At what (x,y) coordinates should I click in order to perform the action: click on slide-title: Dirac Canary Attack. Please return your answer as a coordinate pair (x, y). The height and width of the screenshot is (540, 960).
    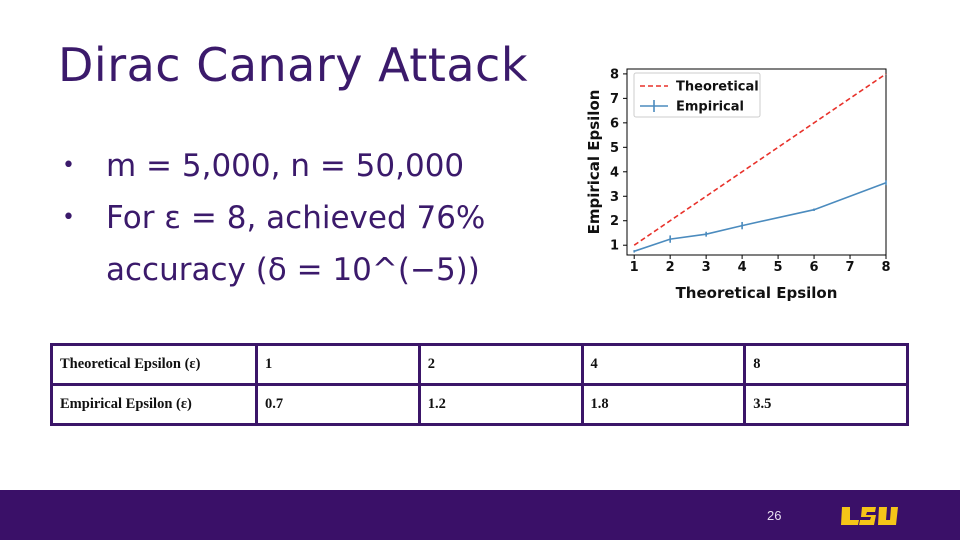
    Looking at the image, I should click on (293, 65).